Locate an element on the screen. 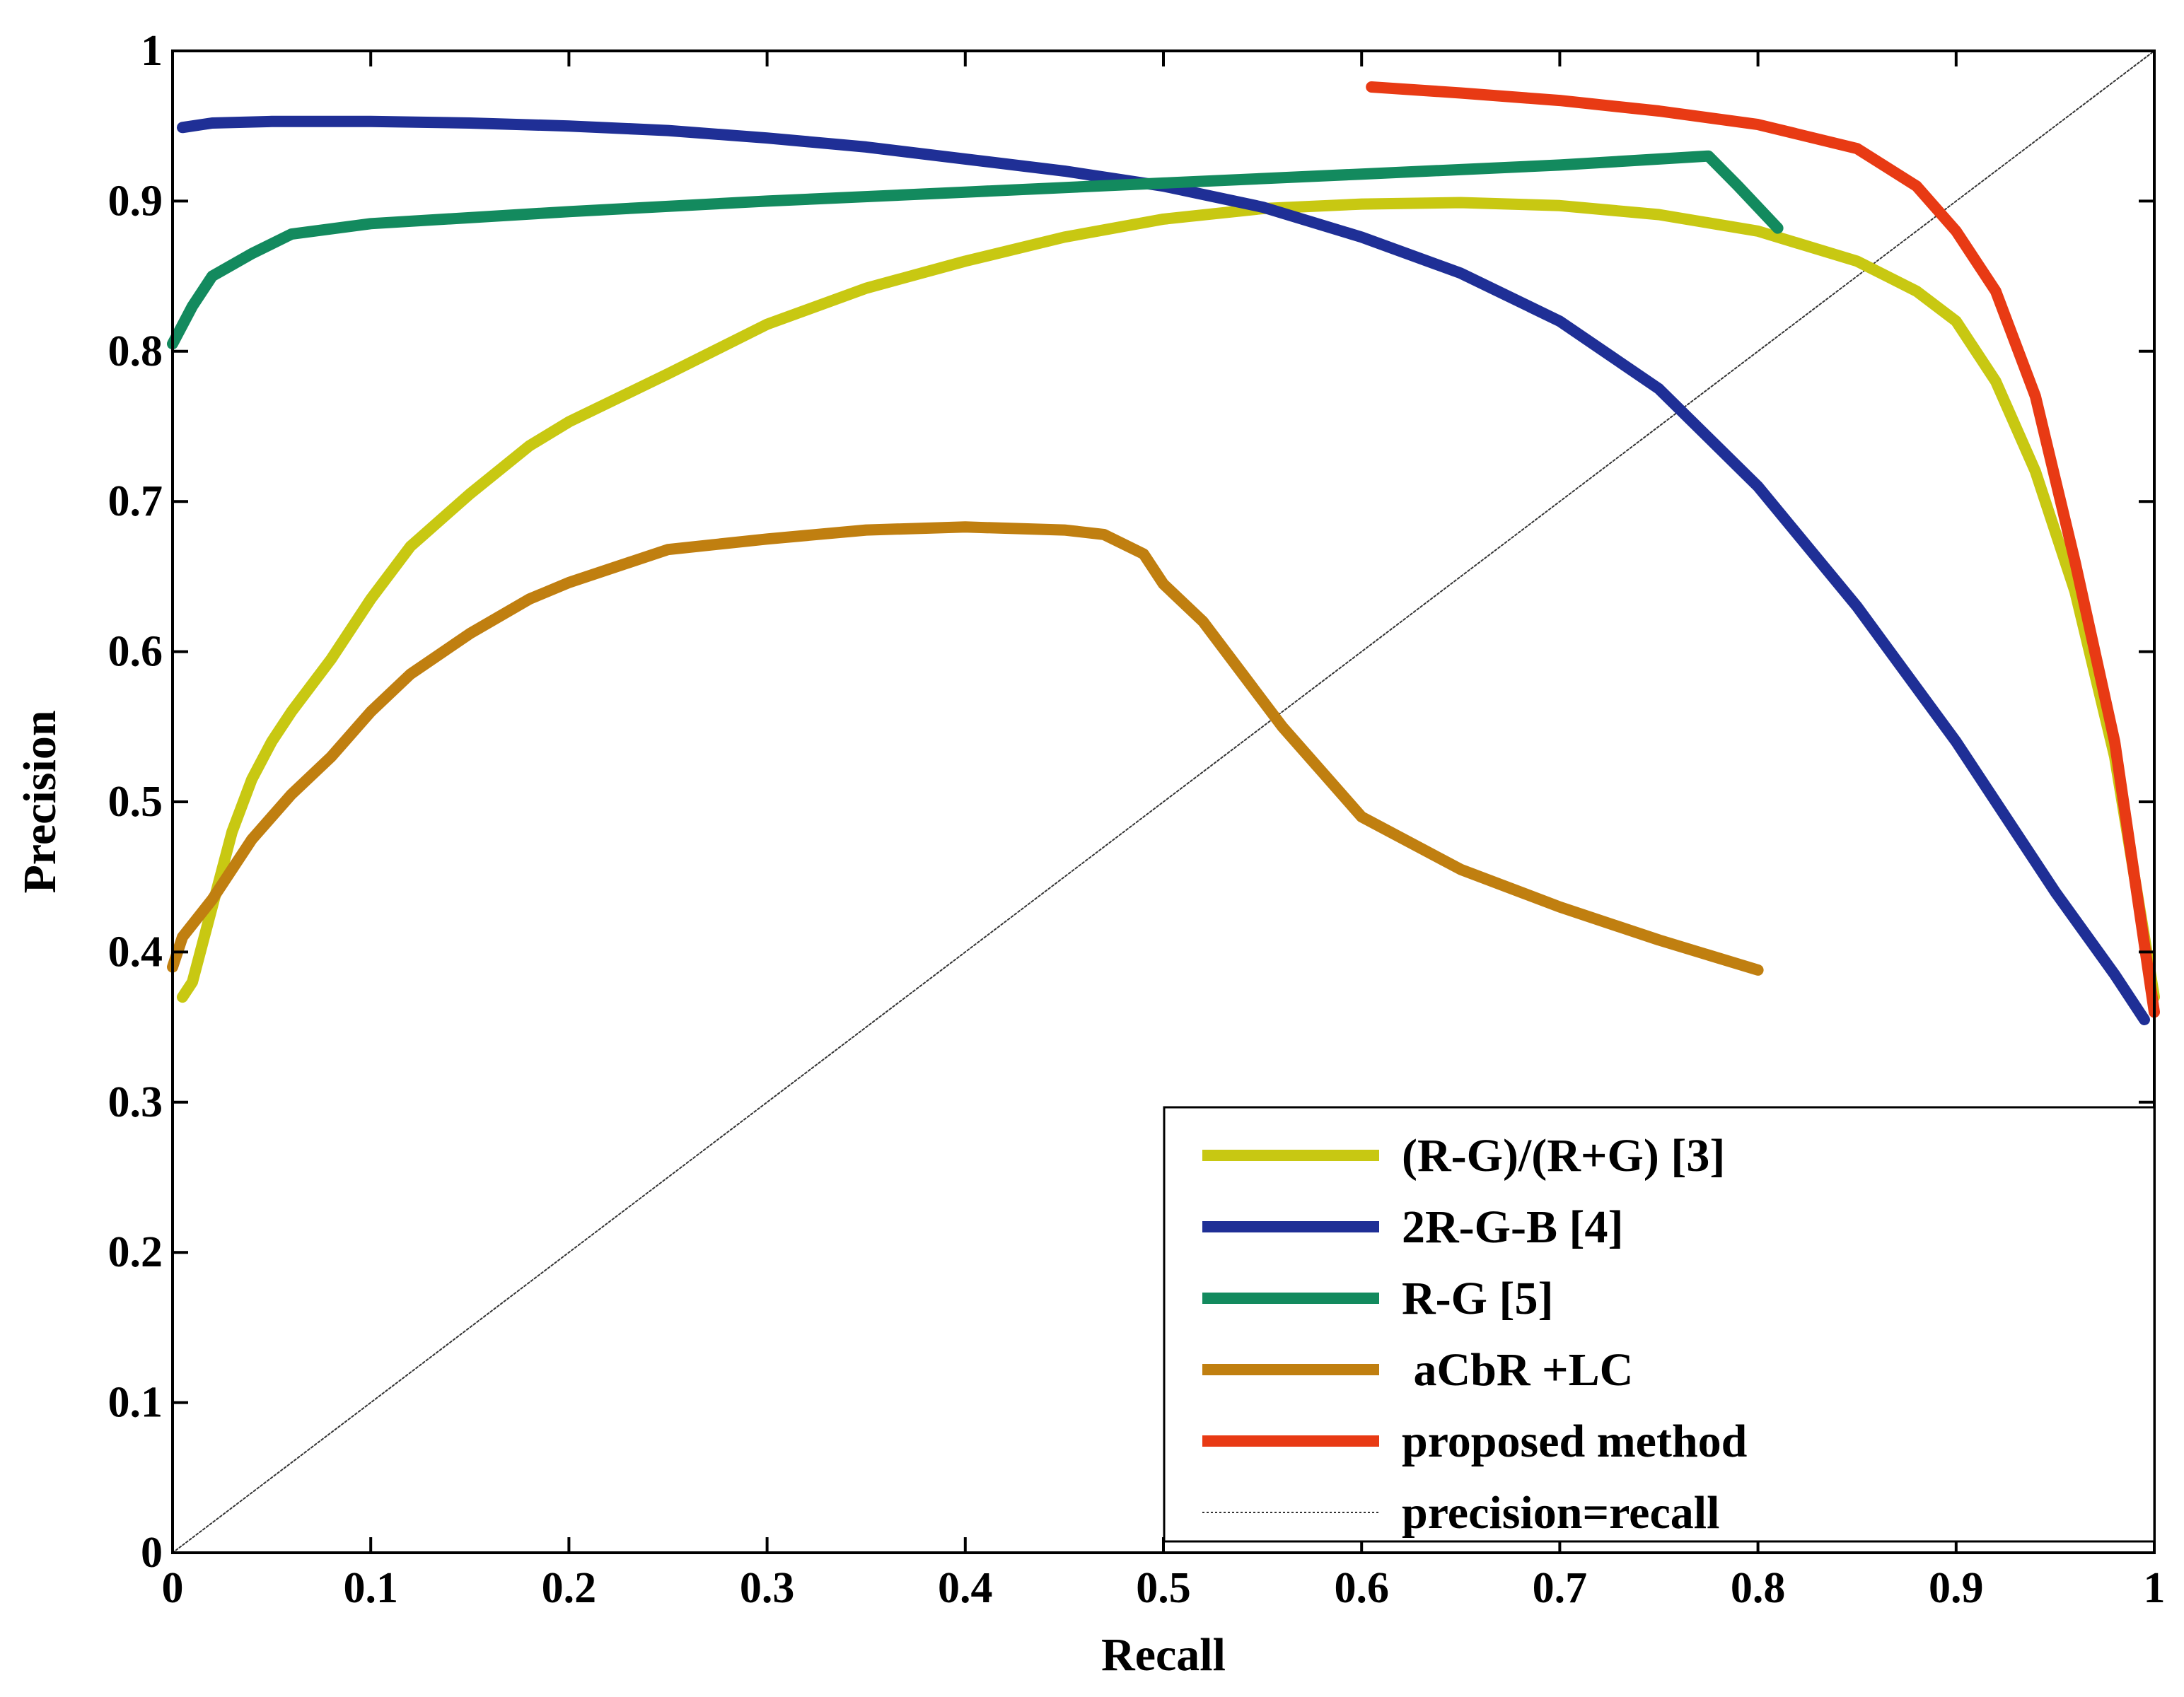  y-tick-label: 0 is located at coordinates (152, 1553).